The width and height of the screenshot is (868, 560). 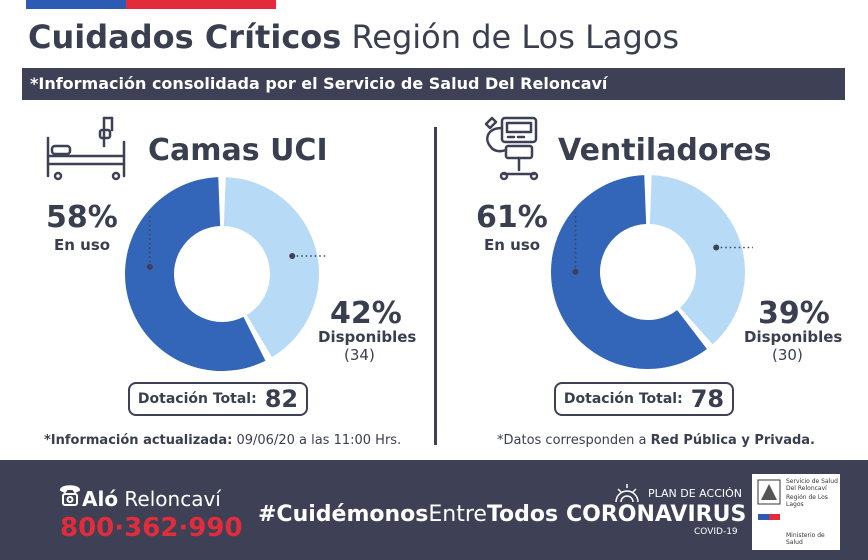 I want to click on in-use-label-camas: En uso, so click(x=82, y=245).